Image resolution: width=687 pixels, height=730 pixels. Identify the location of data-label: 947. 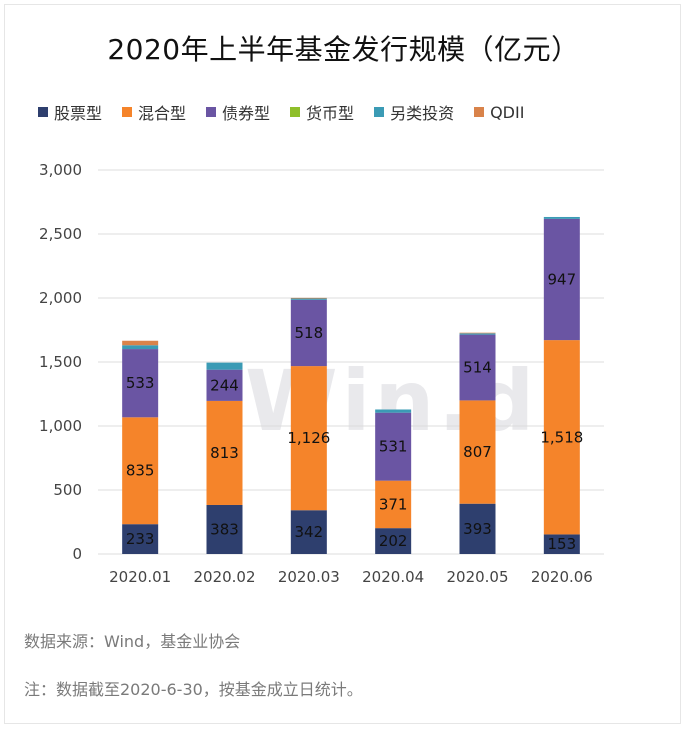
(562, 280).